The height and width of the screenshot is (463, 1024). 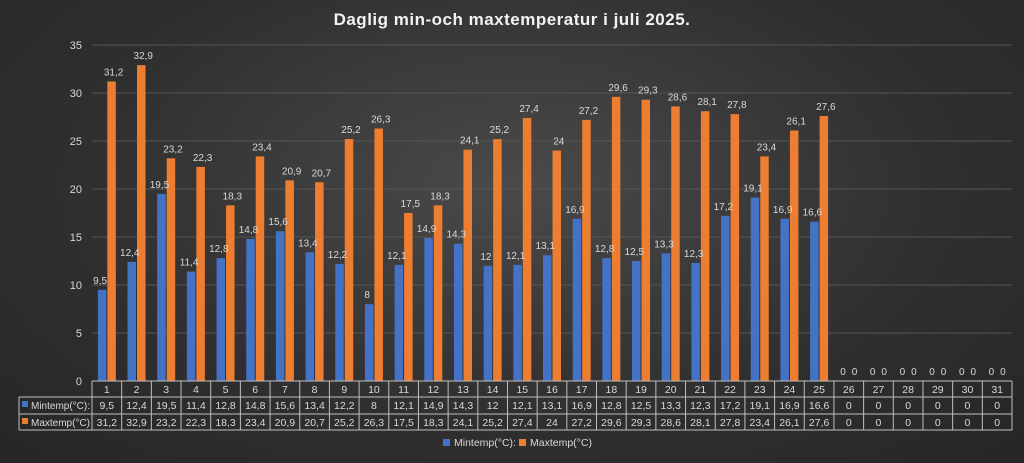 What do you see at coordinates (314, 423) in the screenshot?
I see `table-cell-max: 20,7` at bounding box center [314, 423].